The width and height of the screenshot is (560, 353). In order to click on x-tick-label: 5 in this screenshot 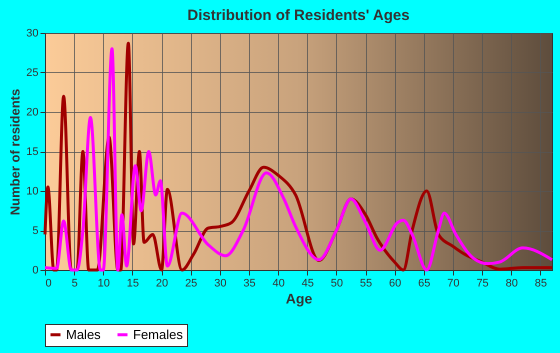, I will do `click(75, 284)`.